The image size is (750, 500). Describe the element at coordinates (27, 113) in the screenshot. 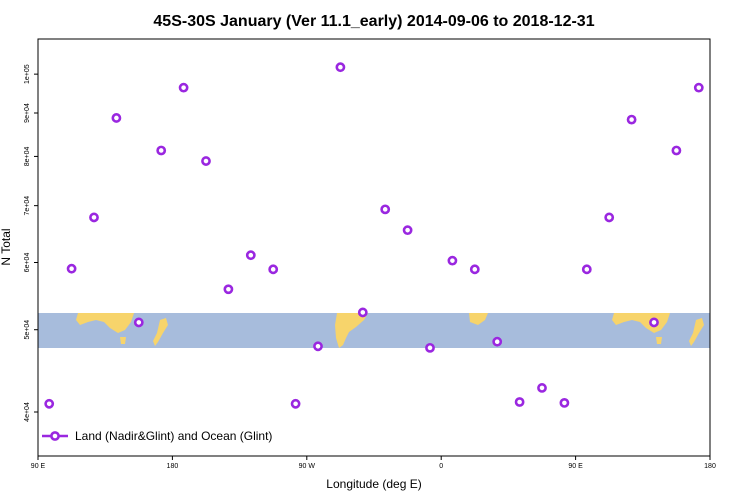

I see `y-tick-label: 9e+04` at that location.